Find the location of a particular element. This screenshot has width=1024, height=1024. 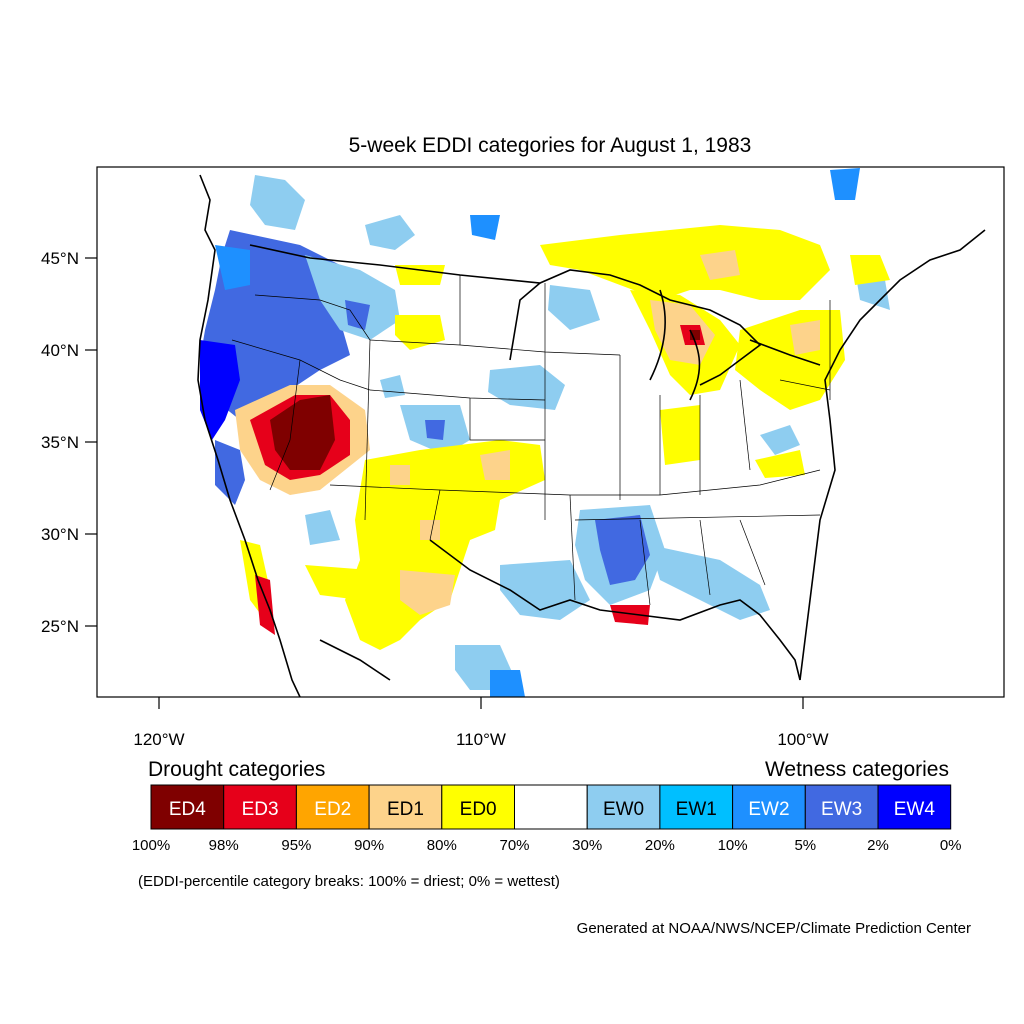

lat-tick-label: 35°N is located at coordinates (60, 442).